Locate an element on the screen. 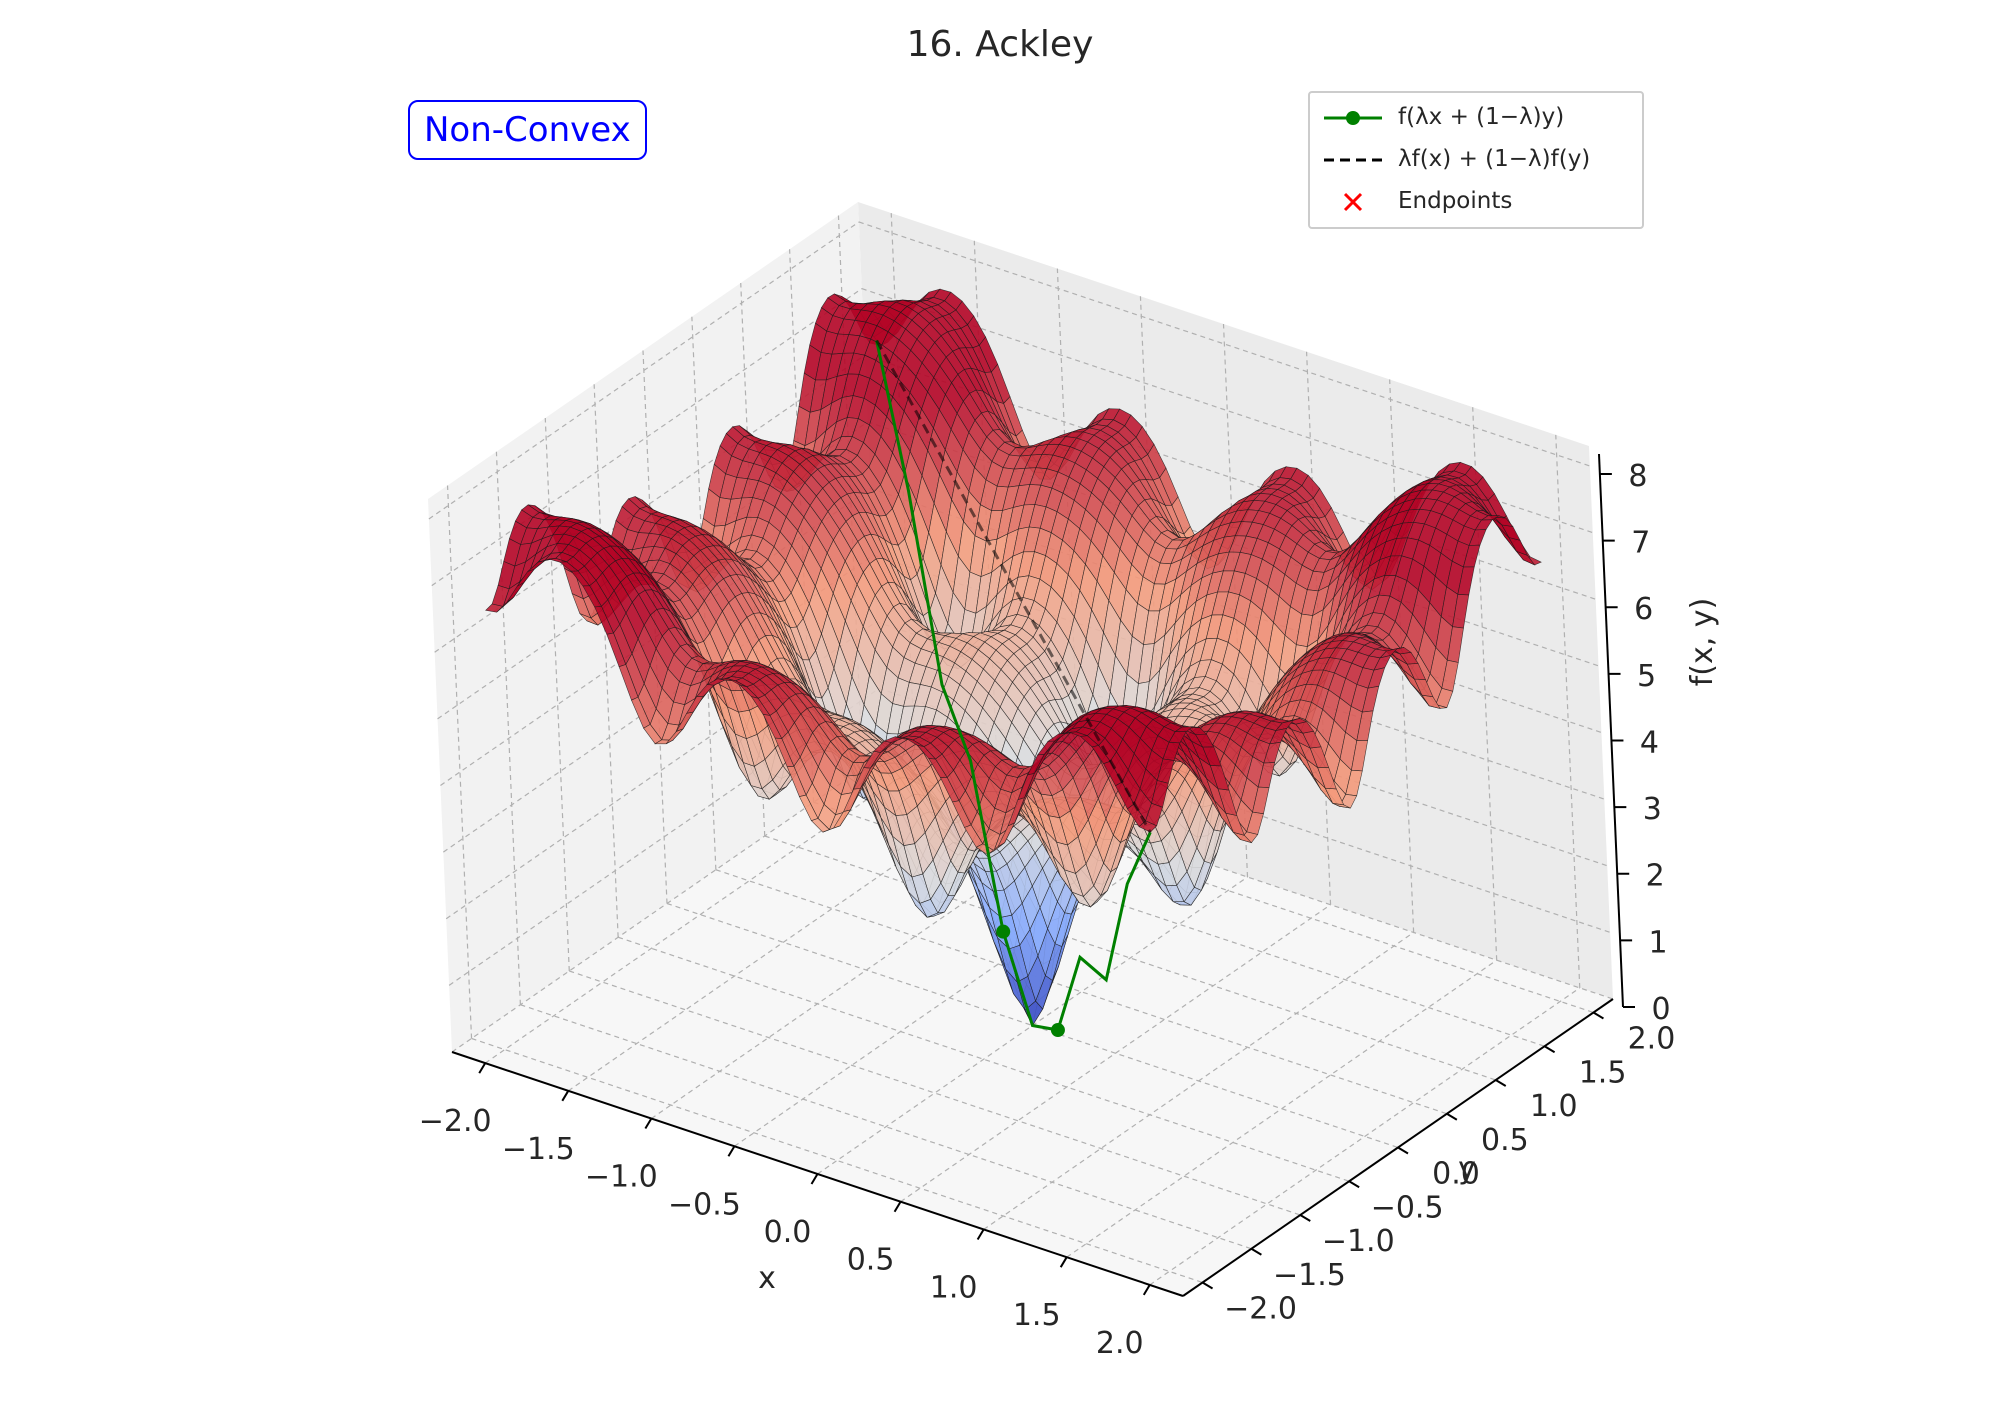 The width and height of the screenshot is (2000, 1404). z-tick-label: 6 is located at coordinates (1643, 609).